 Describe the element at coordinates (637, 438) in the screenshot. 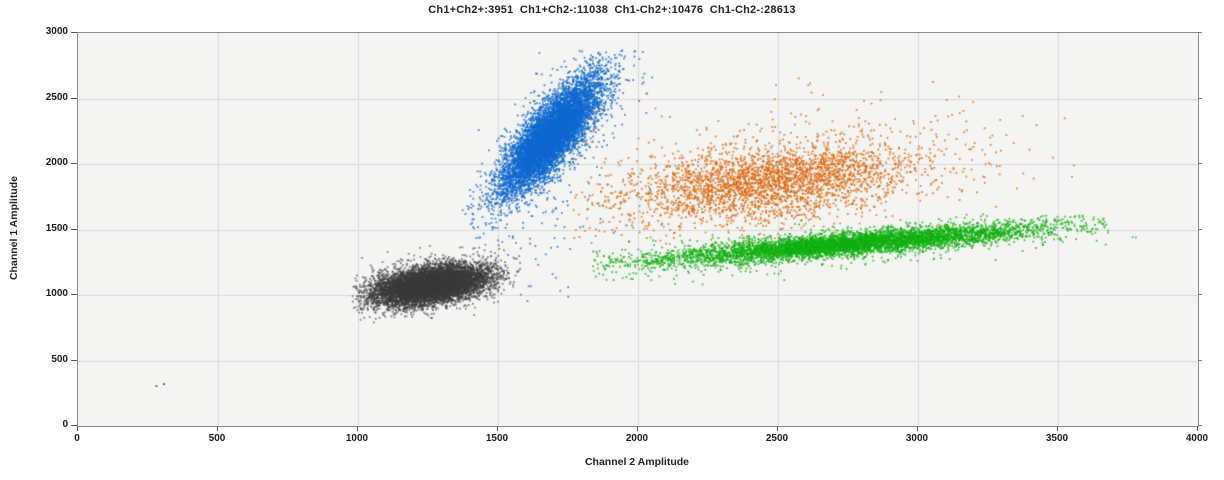

I see `x-tick-label-2000: 2000` at that location.